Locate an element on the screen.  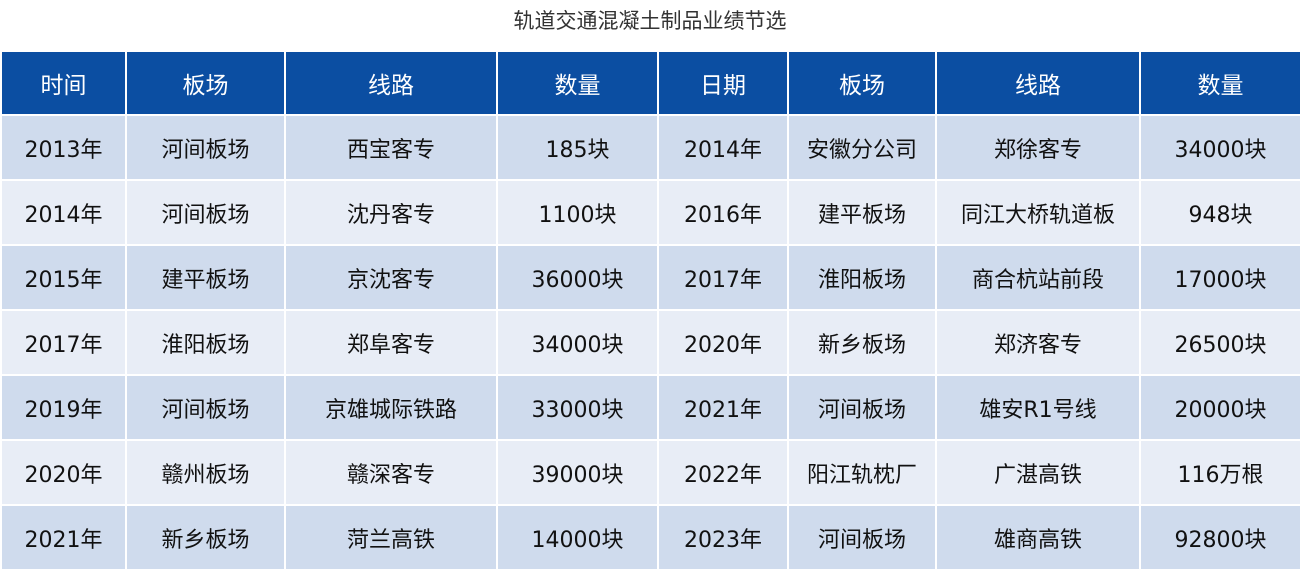
table-cell: 沈丹客专 is located at coordinates (391, 212).